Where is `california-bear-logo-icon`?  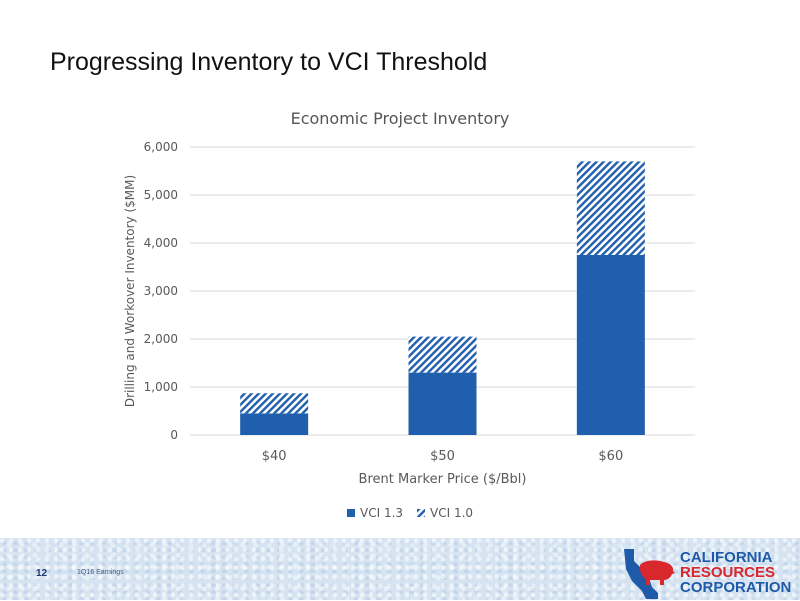 california-bear-logo-icon is located at coordinates (649, 574).